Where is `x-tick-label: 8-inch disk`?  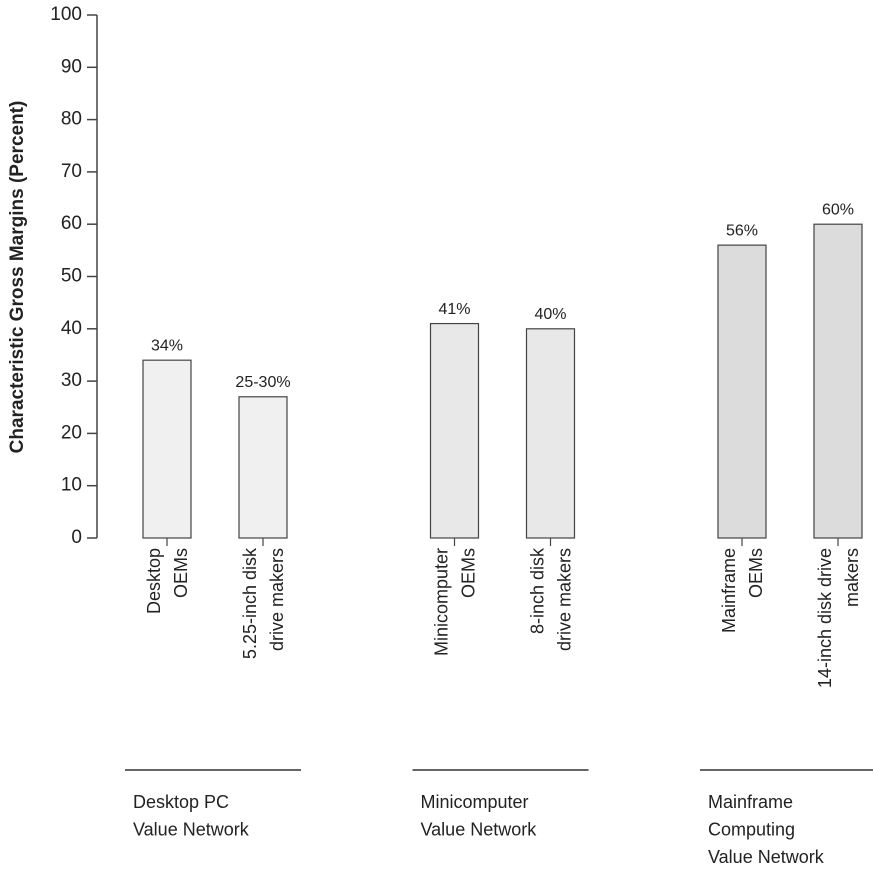
x-tick-label: 8-inch disk is located at coordinates (537, 590).